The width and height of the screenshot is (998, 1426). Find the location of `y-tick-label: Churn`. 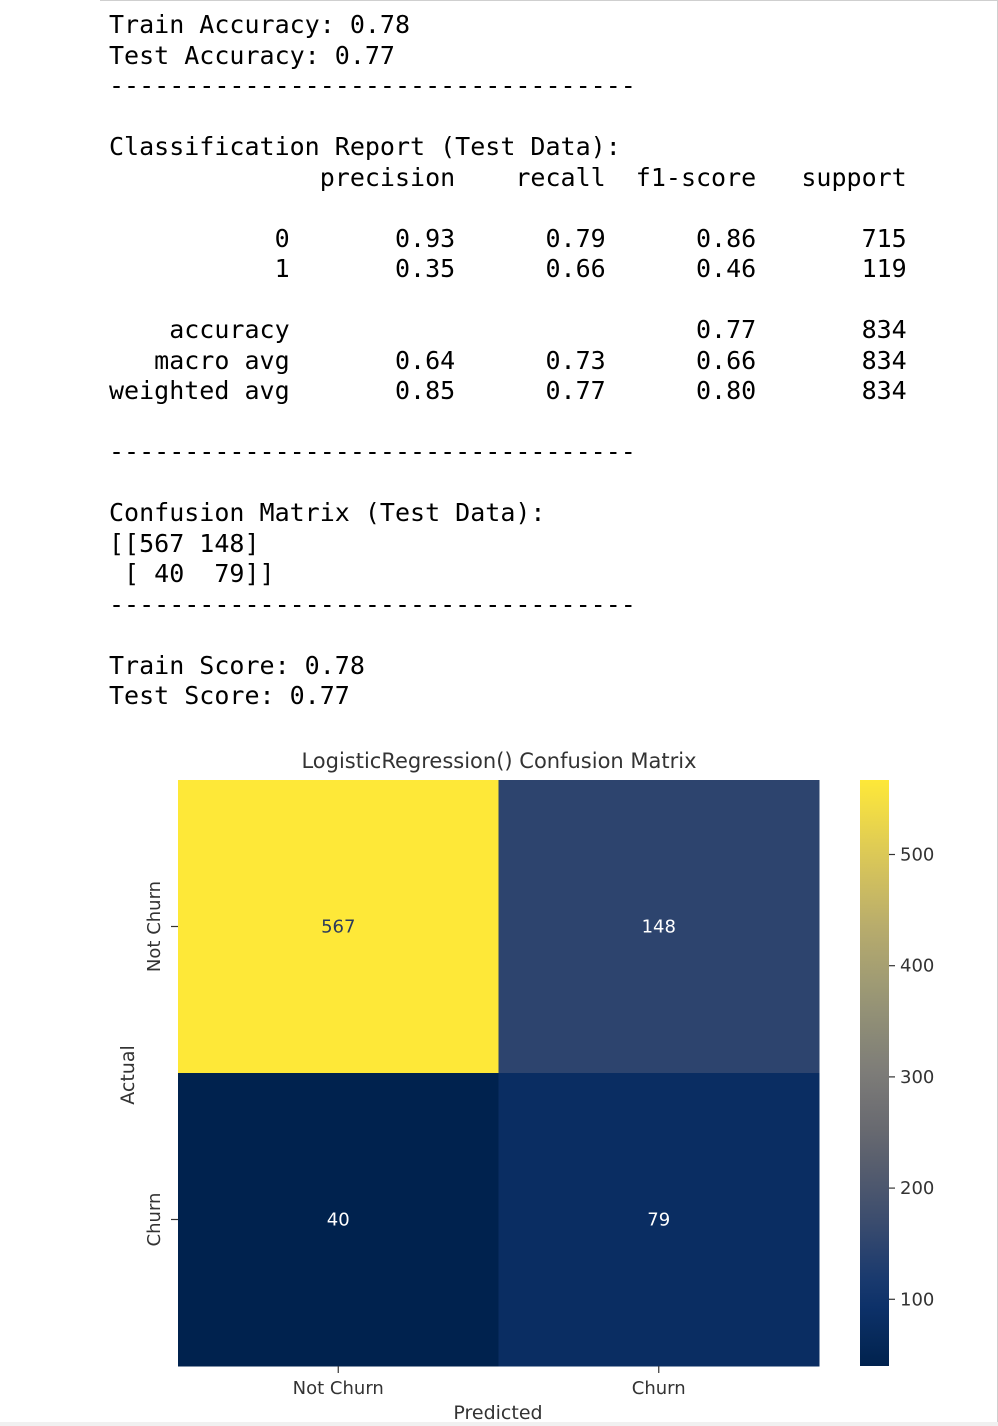

y-tick-label: Churn is located at coordinates (154, 1220).